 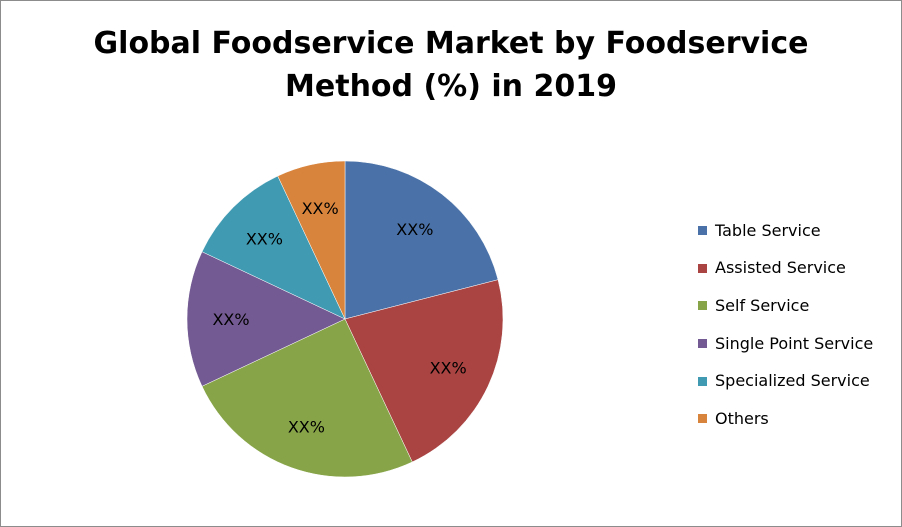 What do you see at coordinates (448, 368) in the screenshot?
I see `data-label-assisted-service: XX%` at bounding box center [448, 368].